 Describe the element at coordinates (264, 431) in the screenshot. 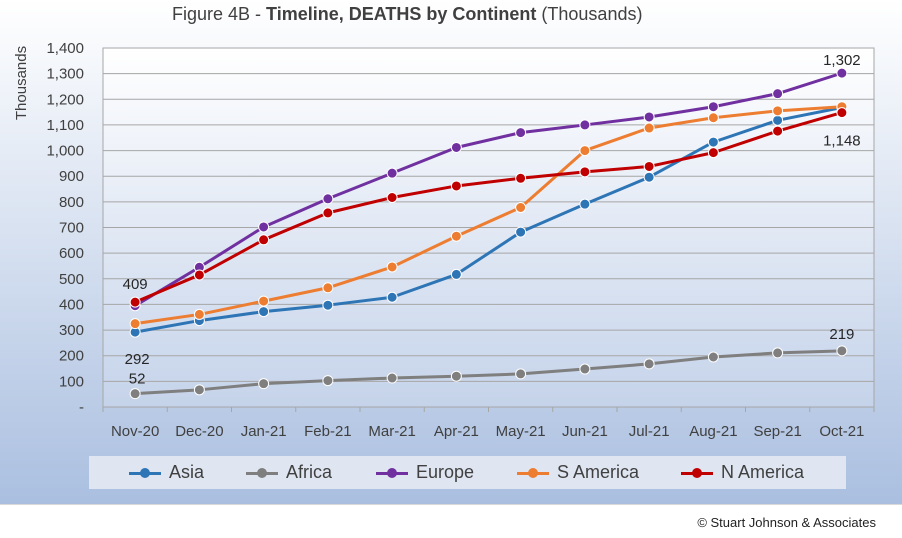

I see `x-tick-label: Jan-21` at that location.